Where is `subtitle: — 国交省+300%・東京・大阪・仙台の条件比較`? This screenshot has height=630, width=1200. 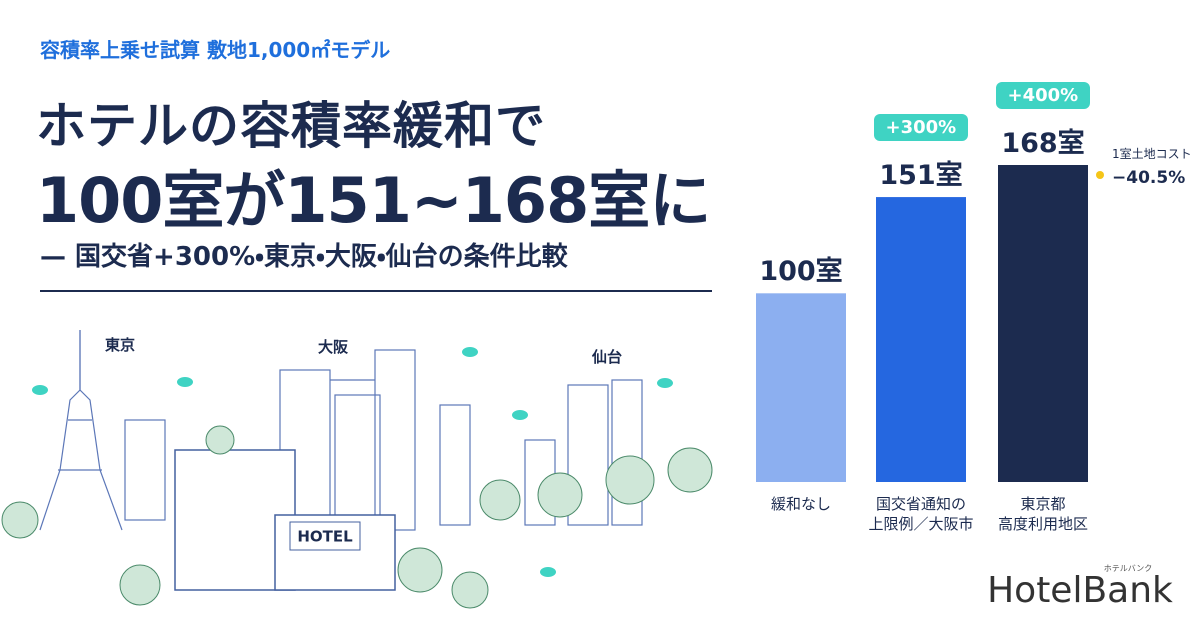
subtitle: — 国交省+300%・東京・大阪・仙台の条件比較 is located at coordinates (304, 257).